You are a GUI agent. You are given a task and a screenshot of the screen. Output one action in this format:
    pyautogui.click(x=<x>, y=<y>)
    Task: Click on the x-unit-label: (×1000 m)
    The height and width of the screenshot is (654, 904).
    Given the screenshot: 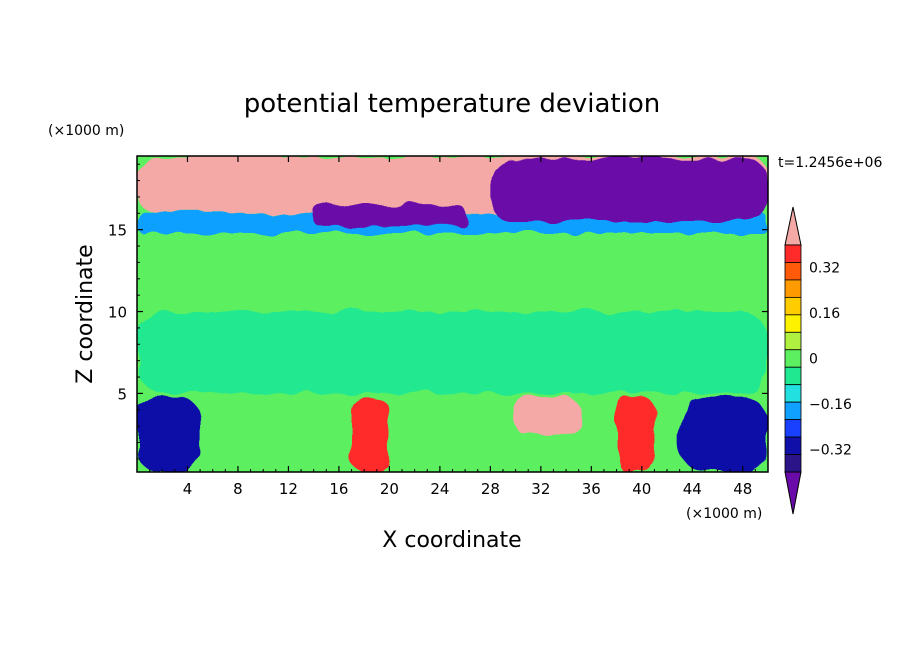 What is the action you would take?
    pyautogui.click(x=724, y=514)
    